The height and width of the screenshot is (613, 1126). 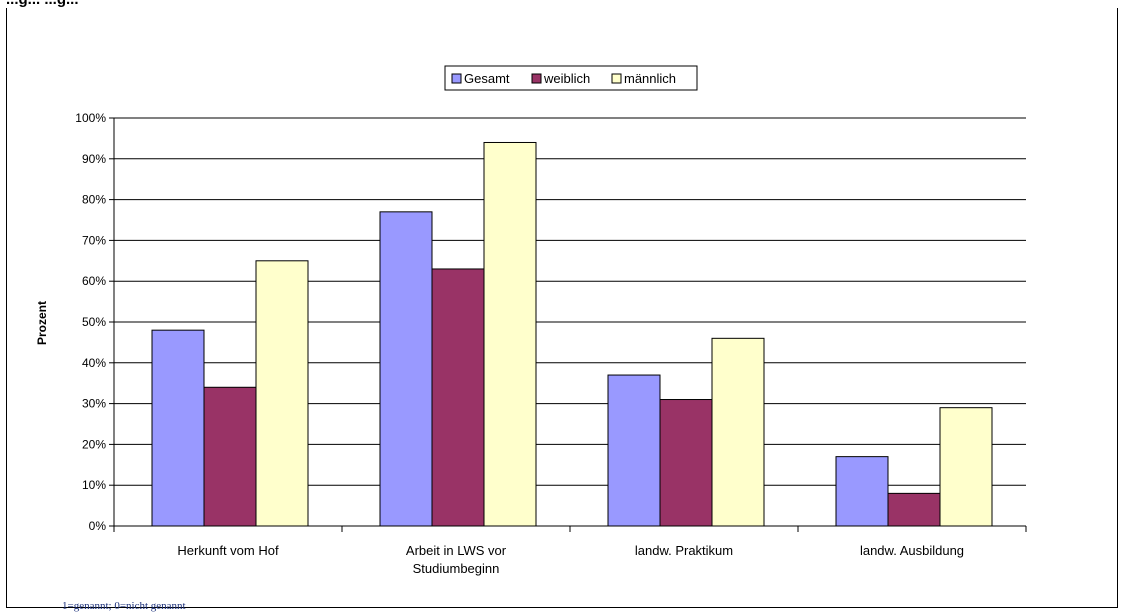 What do you see at coordinates (566, 78) in the screenshot?
I see `legend-label: weiblich` at bounding box center [566, 78].